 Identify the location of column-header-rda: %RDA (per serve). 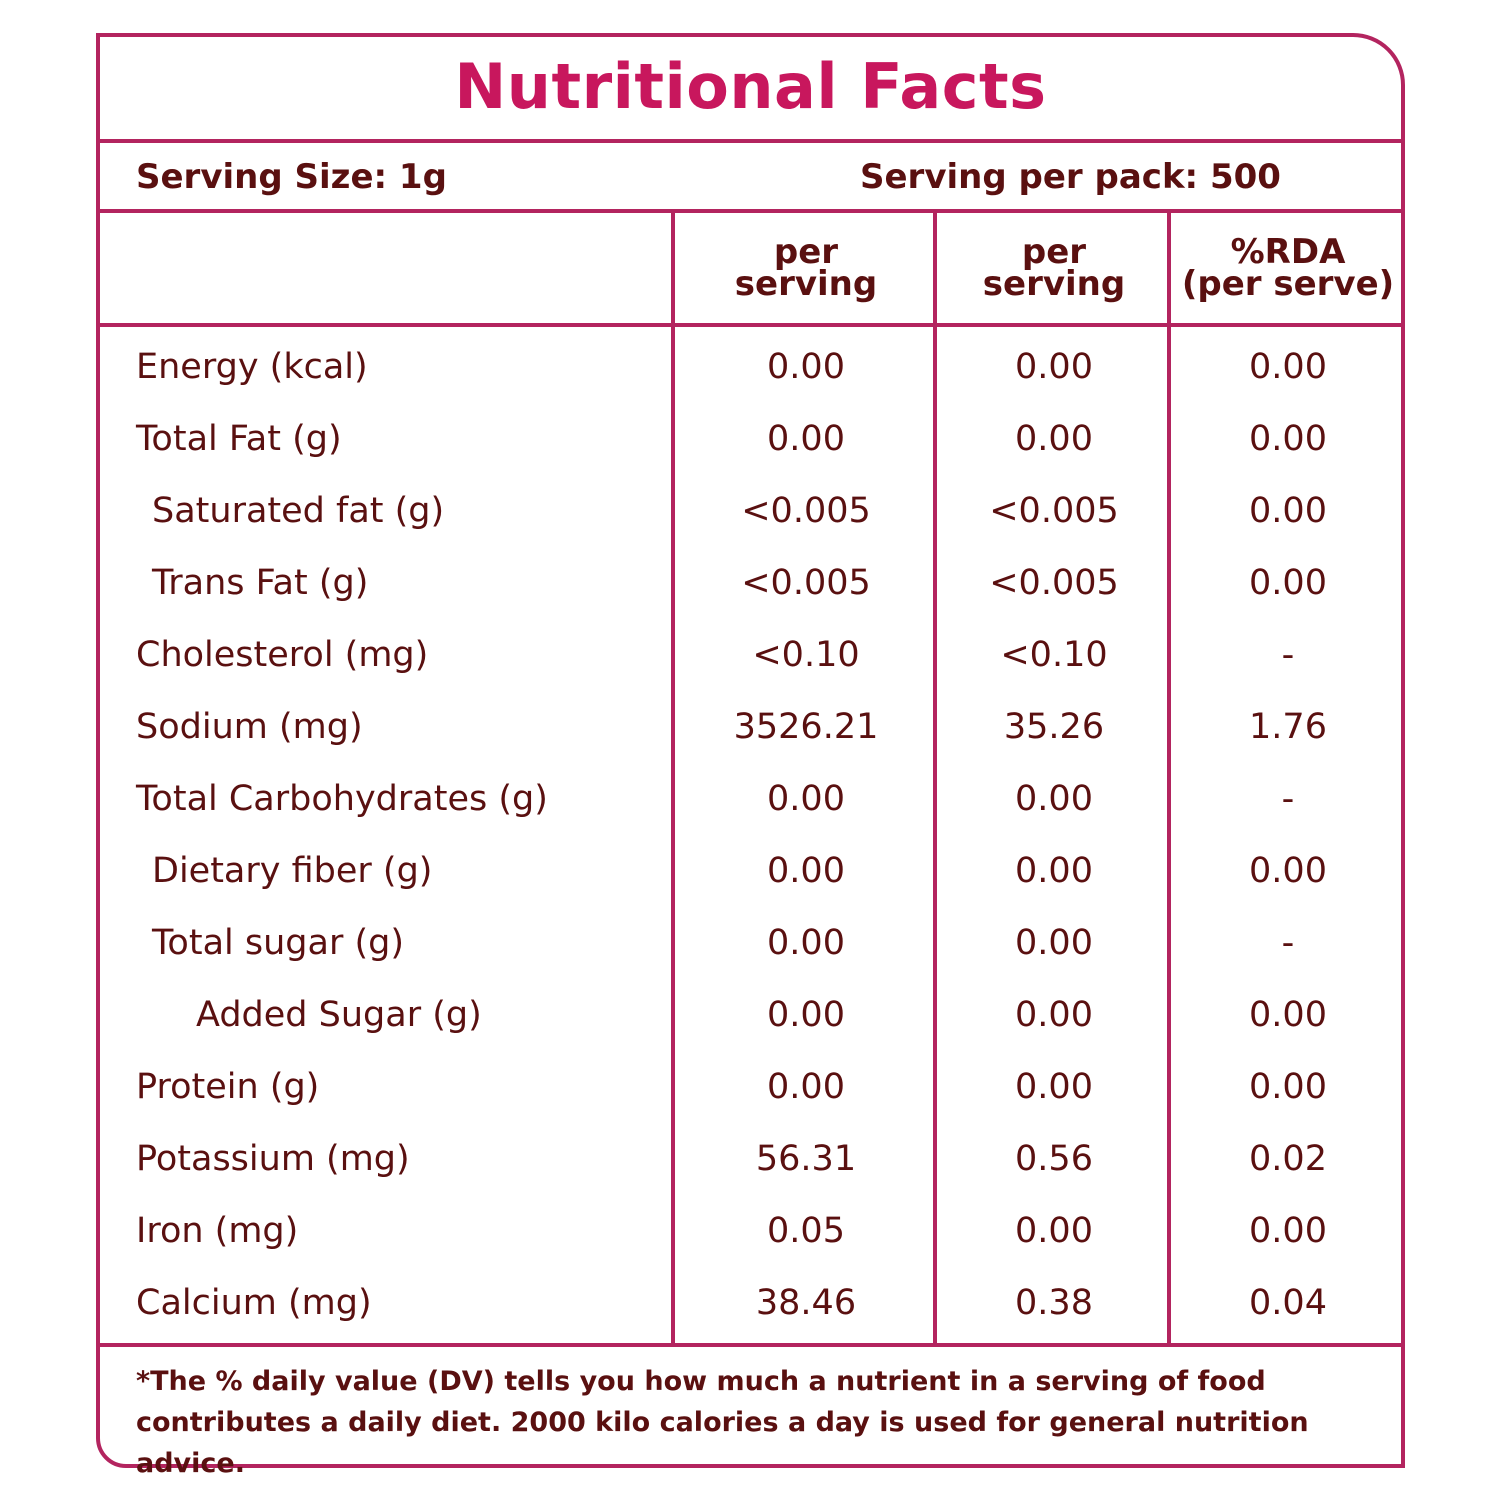
(1288, 268).